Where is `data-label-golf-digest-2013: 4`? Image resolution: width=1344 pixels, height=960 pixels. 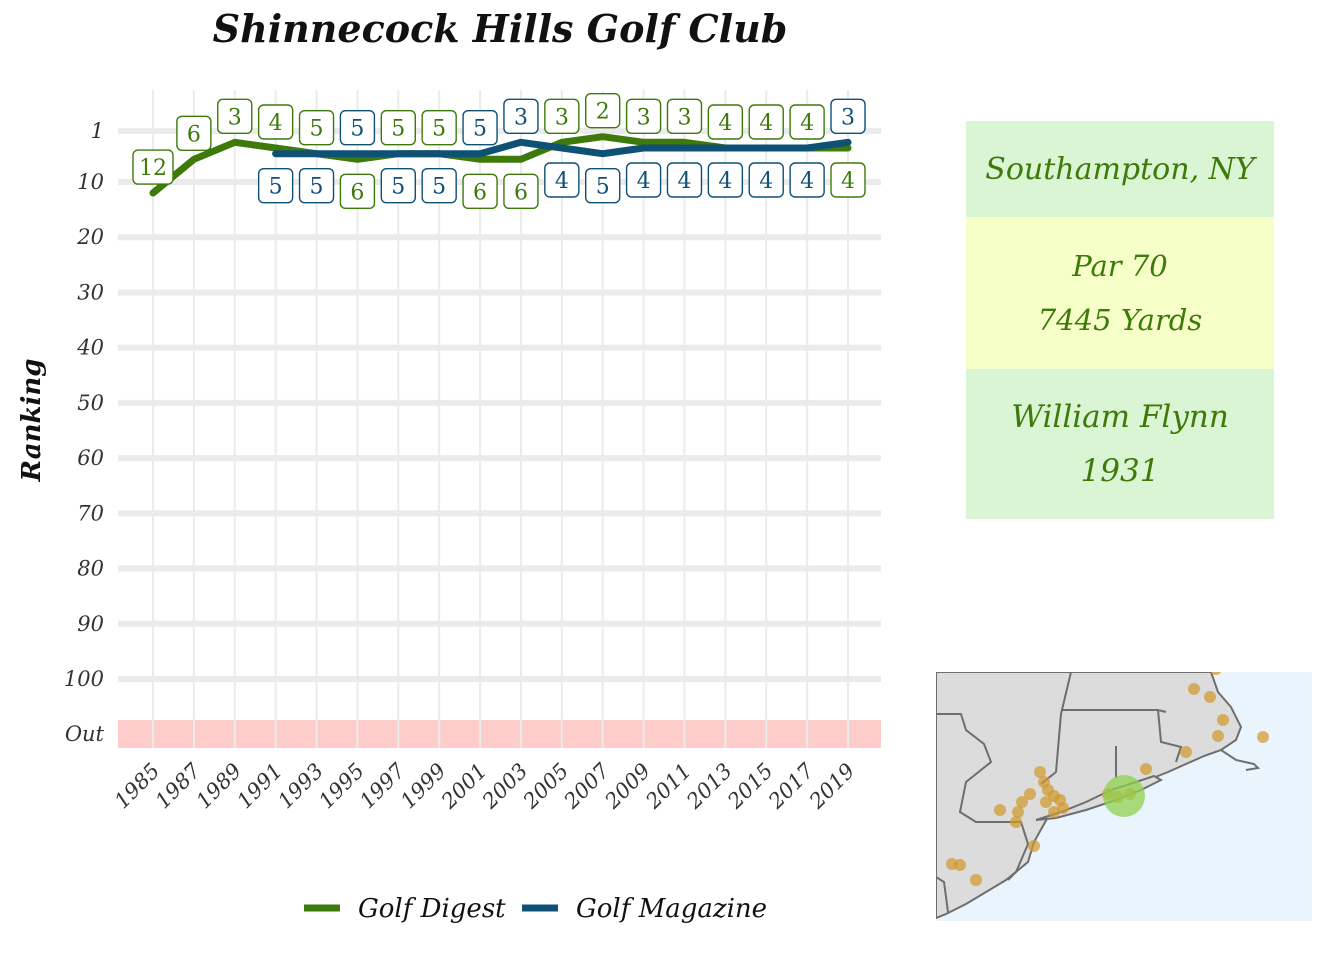
data-label-golf-digest-2013: 4 is located at coordinates (725, 122).